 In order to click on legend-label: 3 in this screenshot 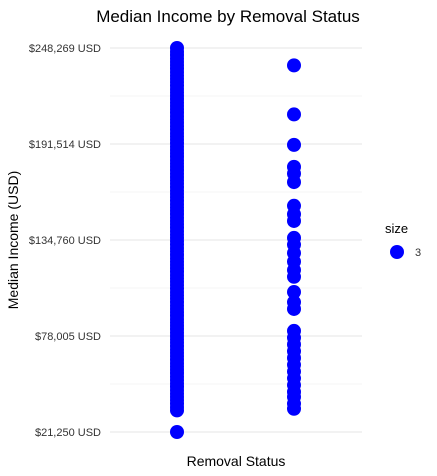, I will do `click(418, 253)`.